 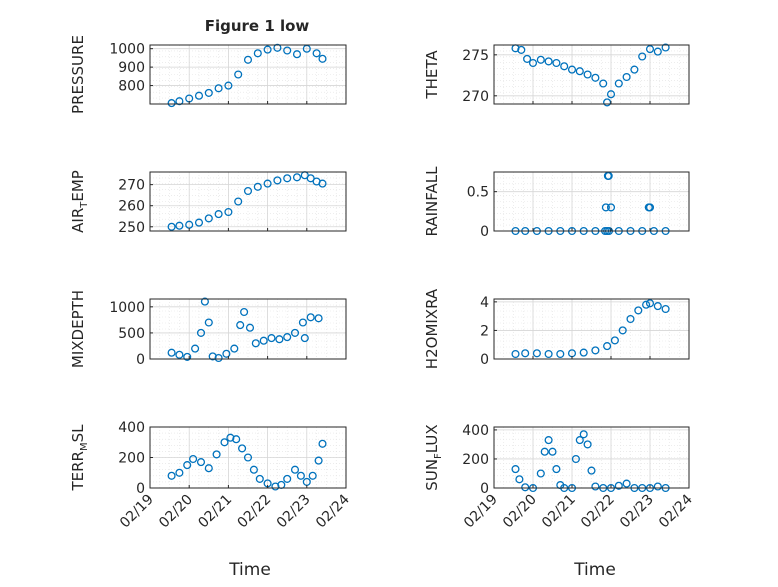 I want to click on x-tick-label: 02/22, so click(x=598, y=512).